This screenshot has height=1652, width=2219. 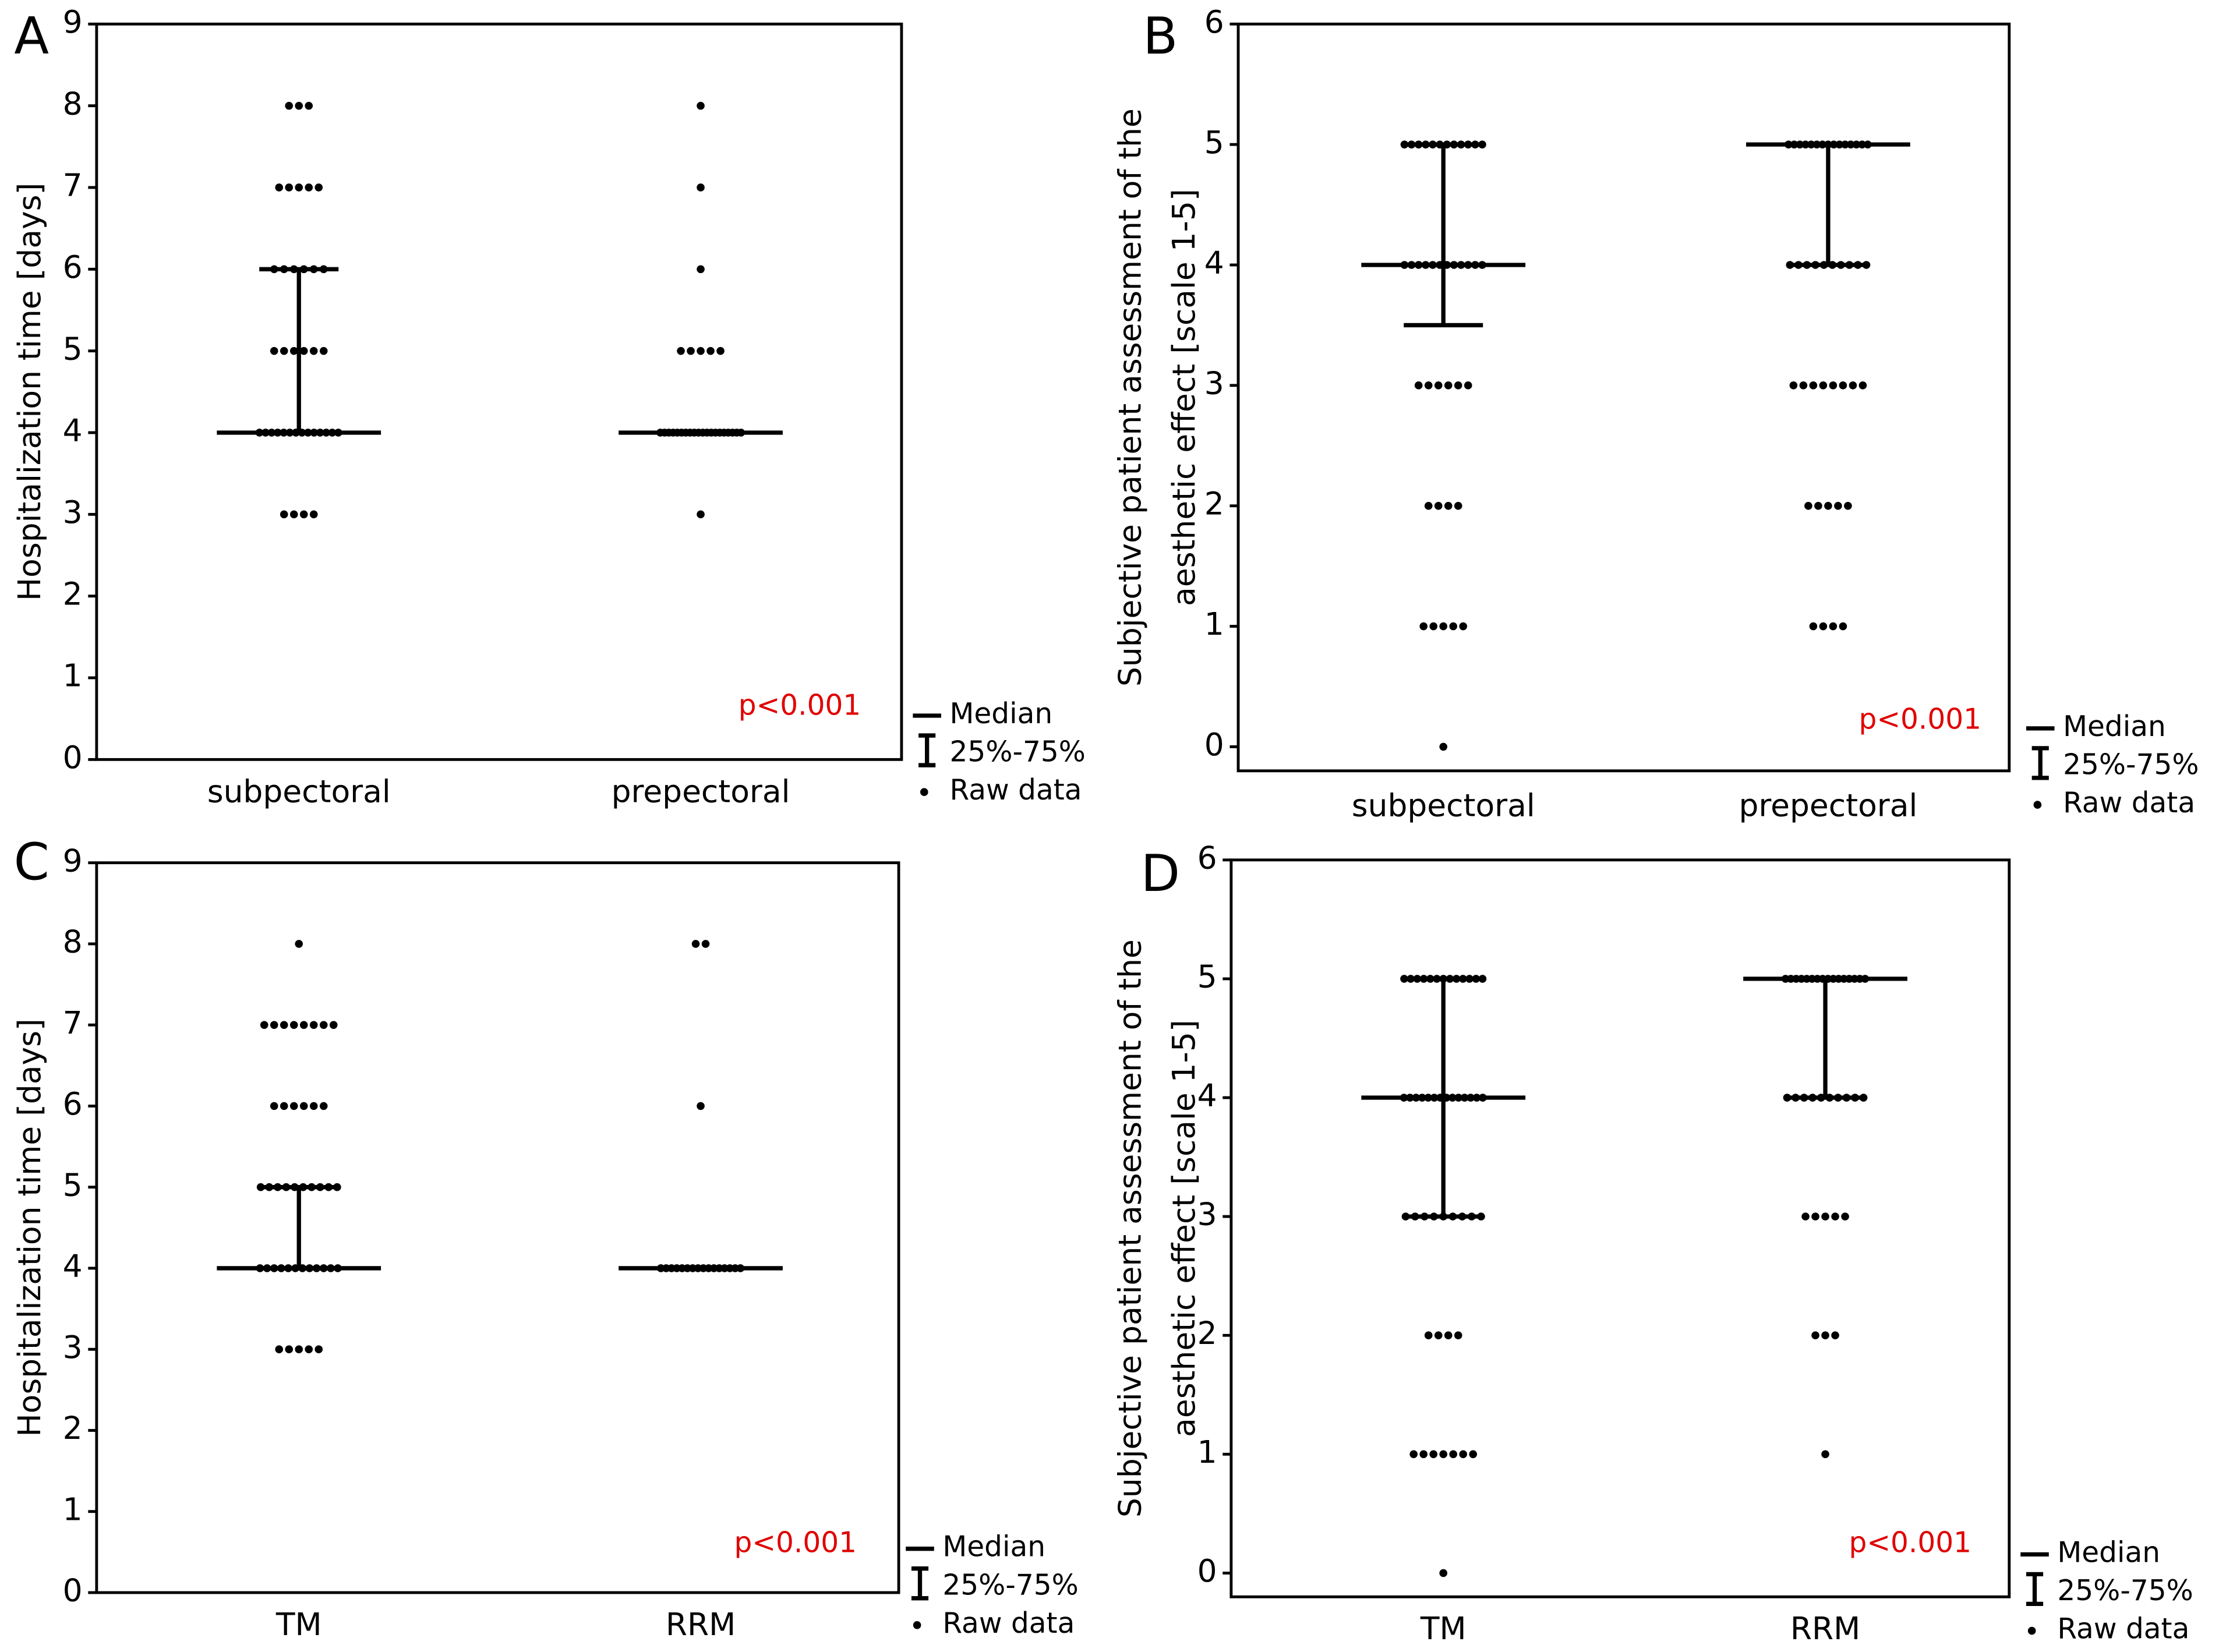 I want to click on y-tick-label: 3, so click(x=73, y=512).